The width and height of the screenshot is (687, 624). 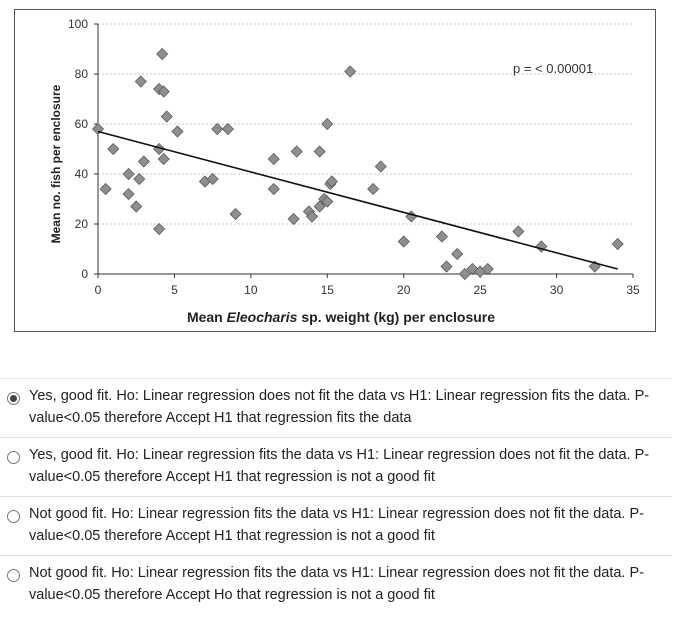 I want to click on x-axis-label-suffix: sp. weight (kg) per enclosure, so click(x=396, y=317).